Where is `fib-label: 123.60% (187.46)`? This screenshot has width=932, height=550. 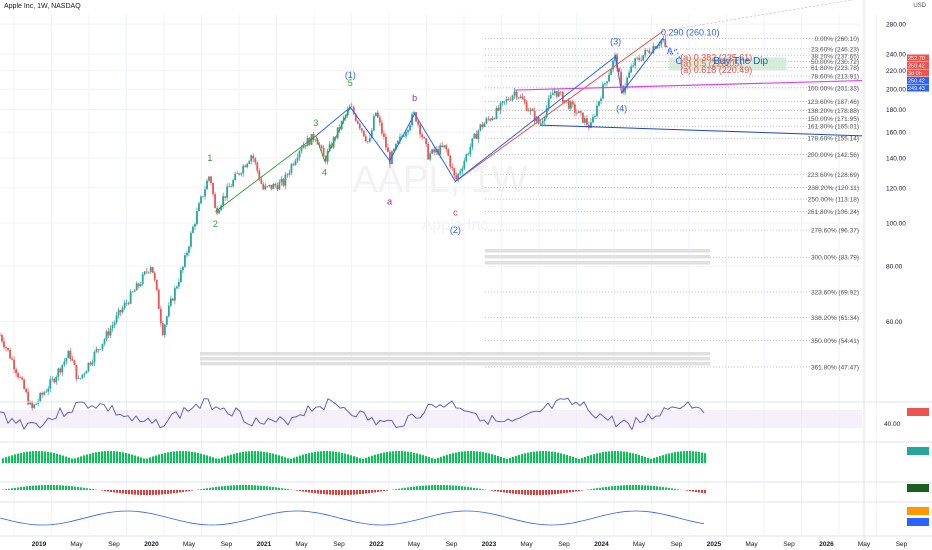 fib-label: 123.60% (187.46) is located at coordinates (833, 102).